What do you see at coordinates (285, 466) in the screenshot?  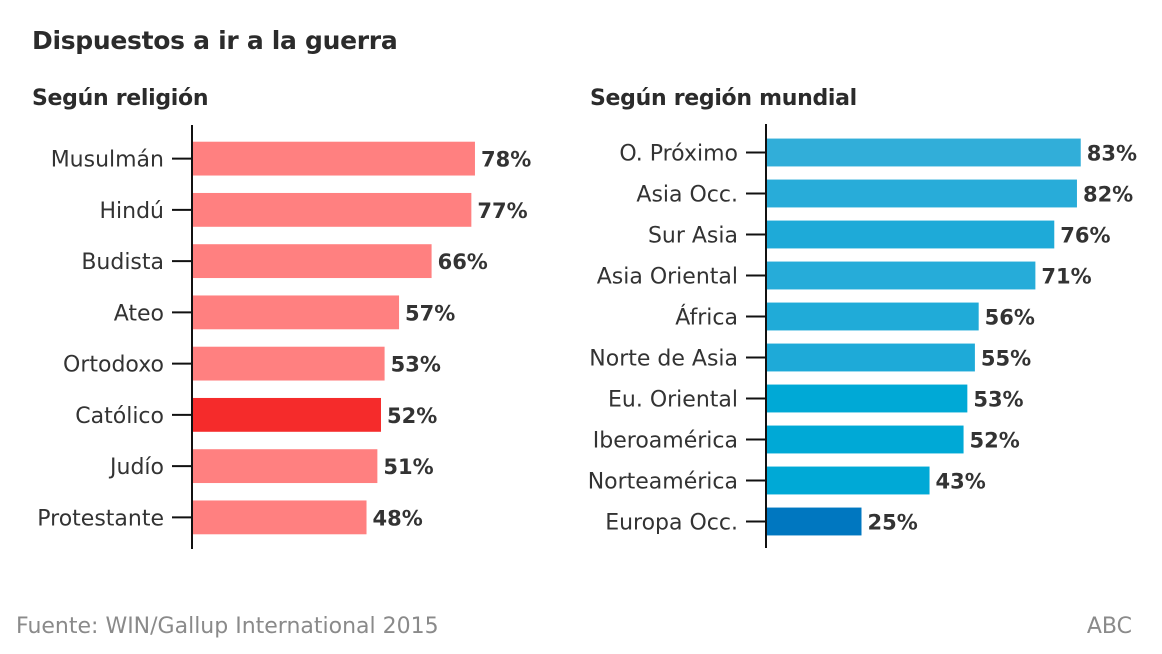 I see `bar-judío` at bounding box center [285, 466].